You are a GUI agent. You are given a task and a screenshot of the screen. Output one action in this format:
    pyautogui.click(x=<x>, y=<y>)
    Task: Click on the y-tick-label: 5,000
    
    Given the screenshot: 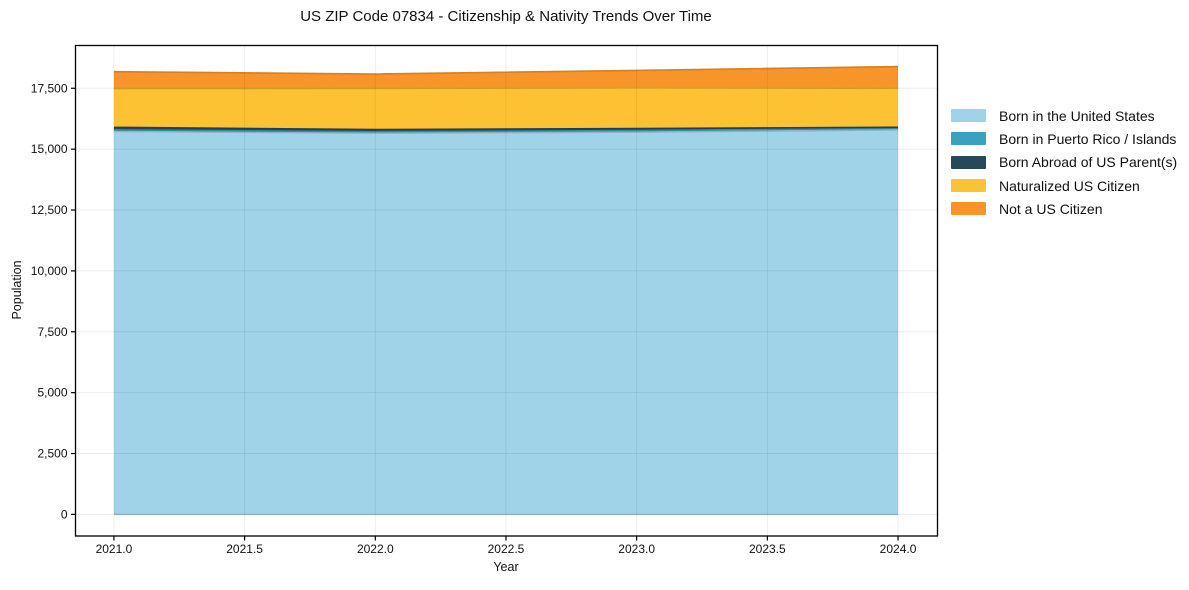 What is the action you would take?
    pyautogui.click(x=52, y=393)
    